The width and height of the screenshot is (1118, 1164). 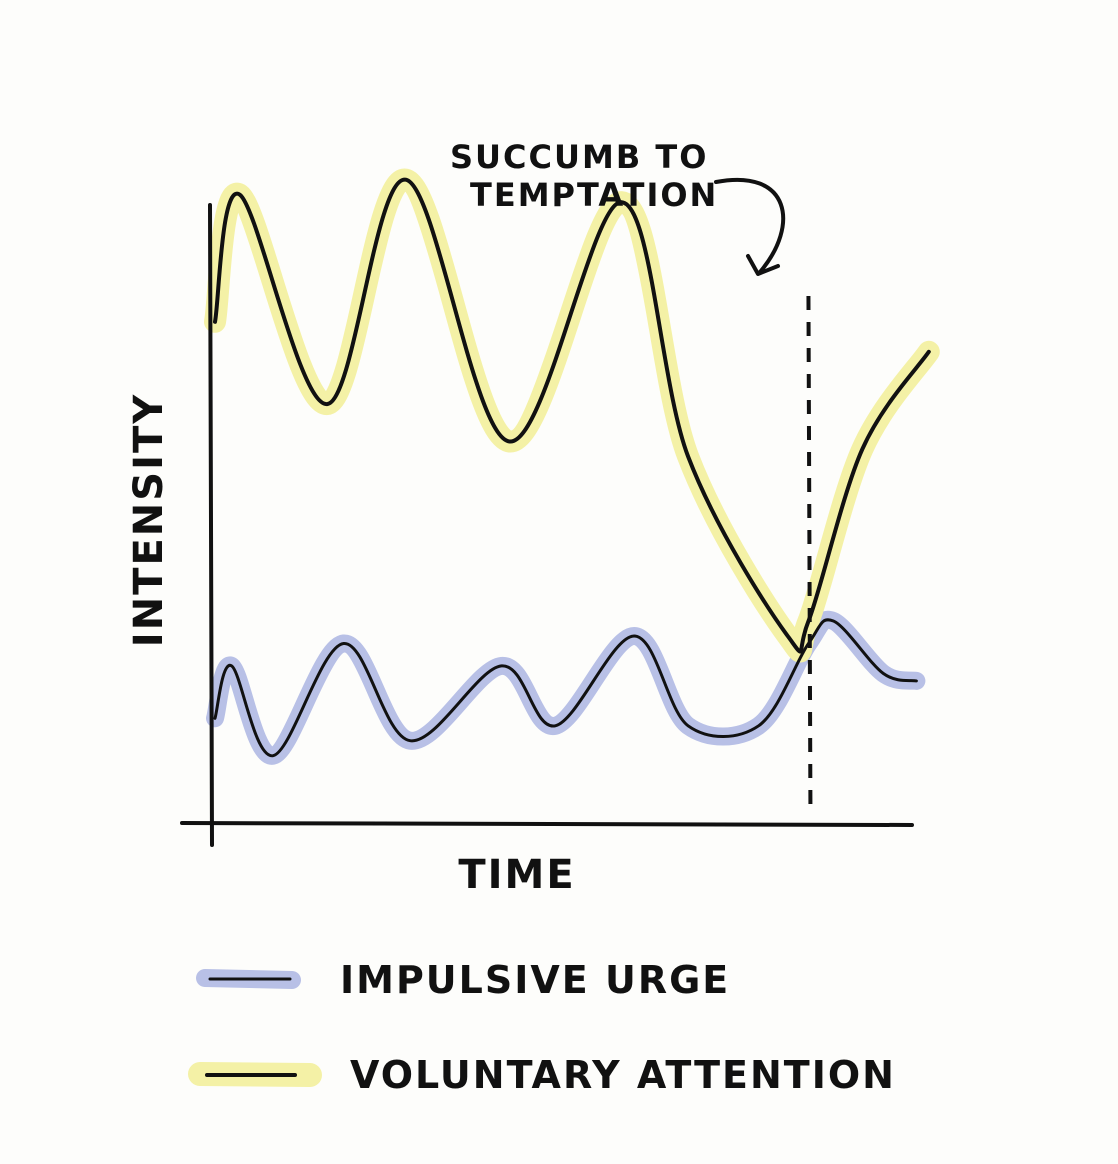 I want to click on legend: IMPULSIVE URGE VOLUNTARY ATTENTION, so click(x=542, y=1027).